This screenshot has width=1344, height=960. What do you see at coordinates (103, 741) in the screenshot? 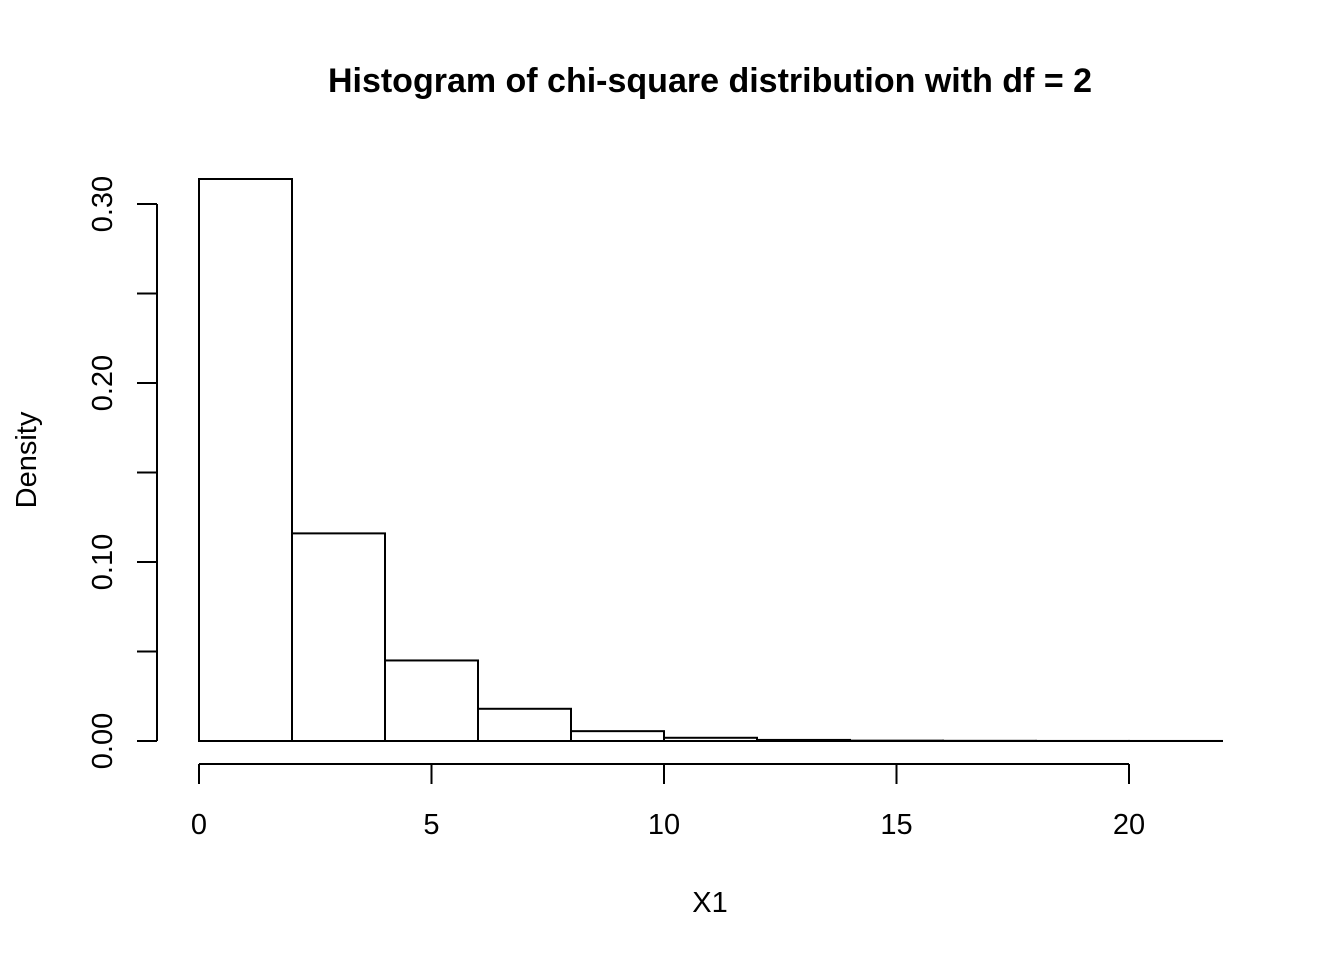
I see `y-tick-label: 0.00` at bounding box center [103, 741].